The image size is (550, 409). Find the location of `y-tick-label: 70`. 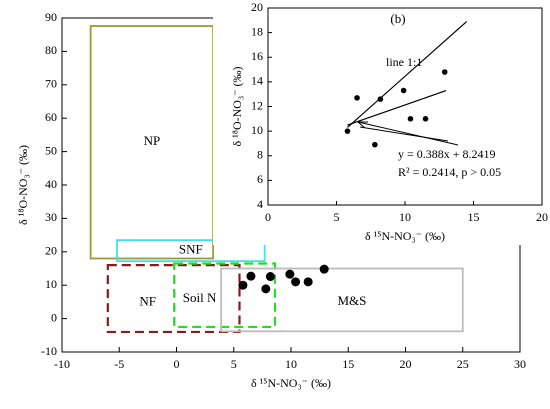

y-tick-label: 70 is located at coordinates (51, 84).